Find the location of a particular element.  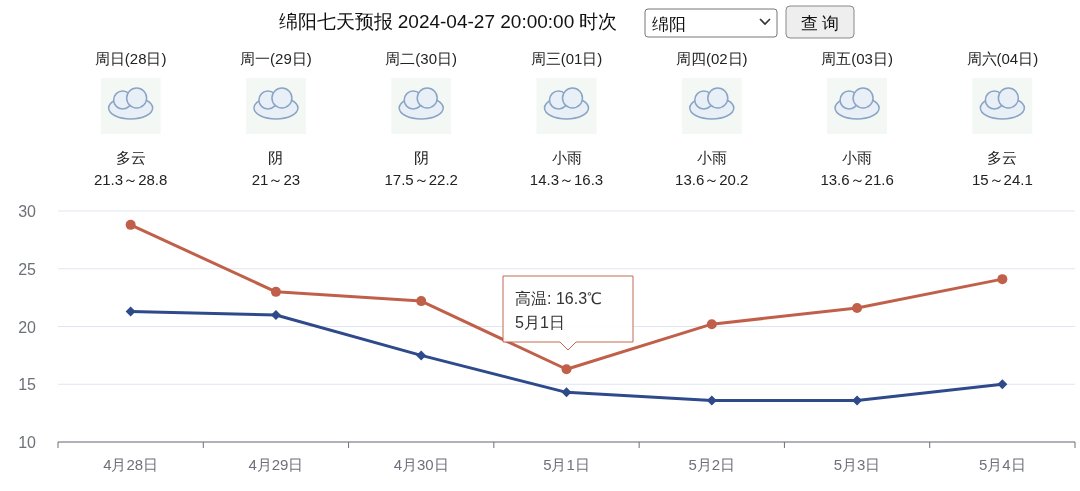

text: 周五(03日) is located at coordinates (857, 58).